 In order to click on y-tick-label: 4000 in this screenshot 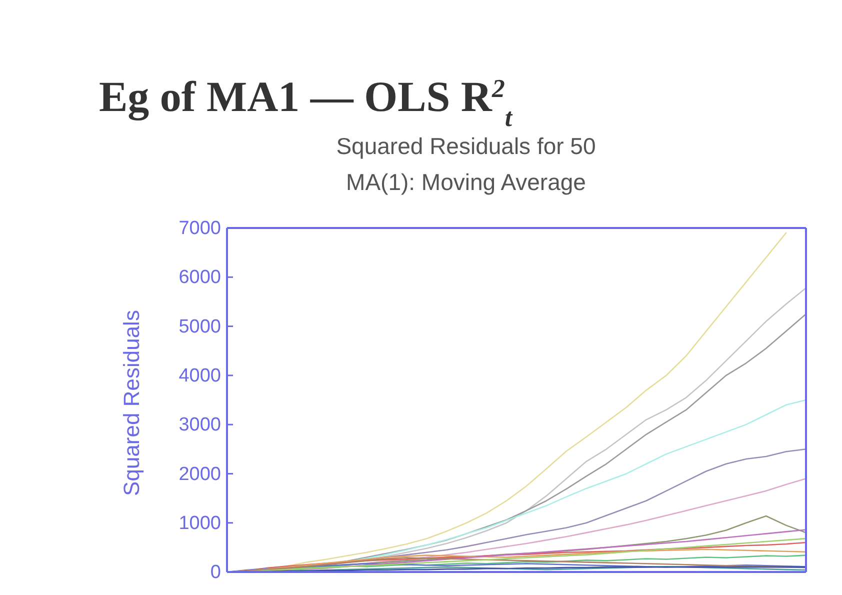, I will do `click(199, 376)`.